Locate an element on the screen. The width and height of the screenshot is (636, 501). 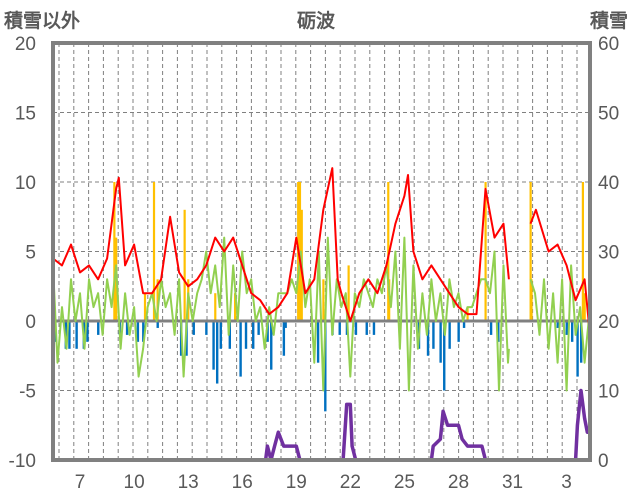
x-tick-label: 19 is located at coordinates (296, 482).